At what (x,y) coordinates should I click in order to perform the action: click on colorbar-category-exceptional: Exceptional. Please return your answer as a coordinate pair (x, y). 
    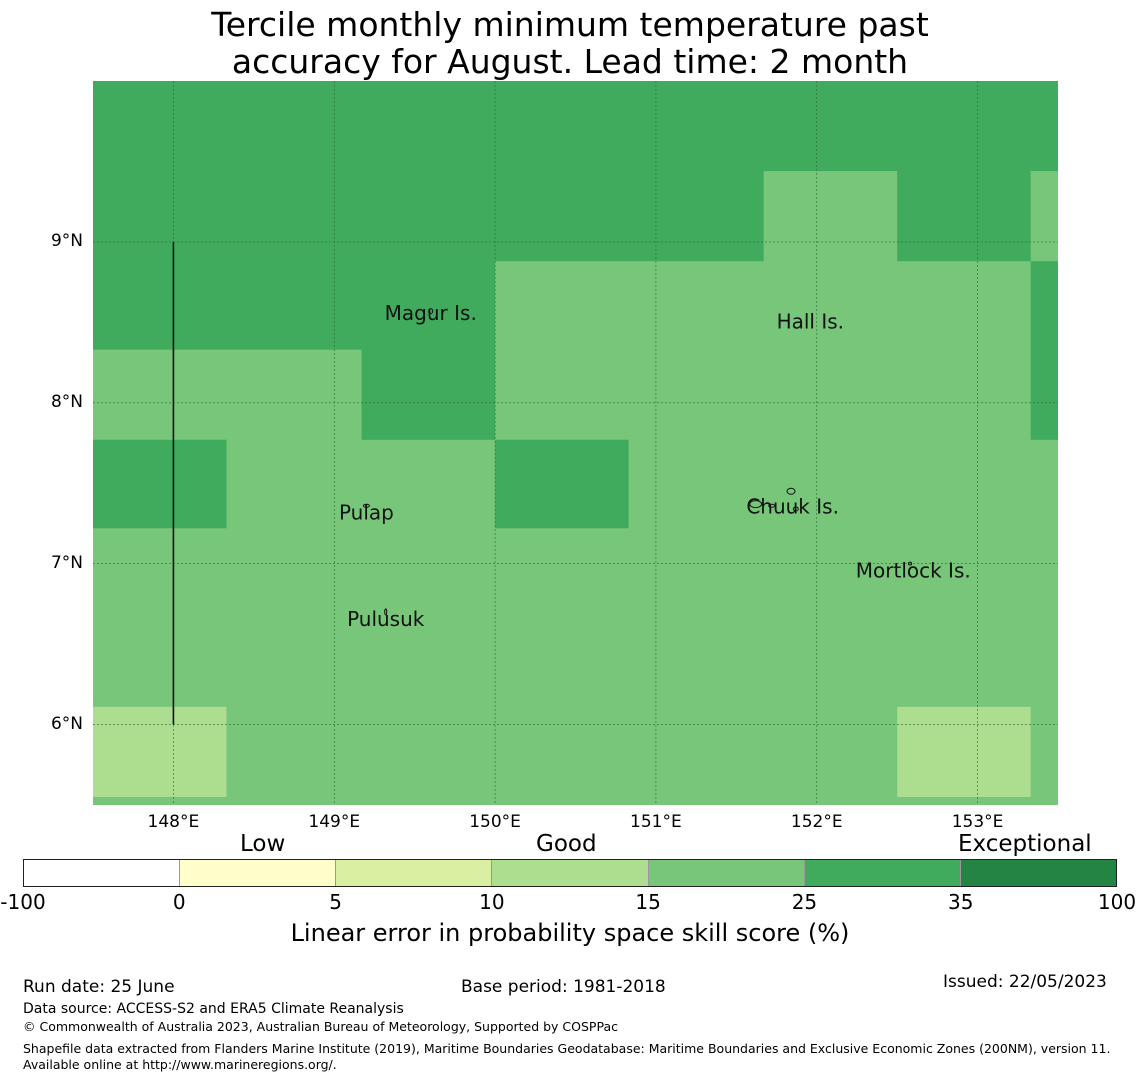
    Looking at the image, I should click on (1025, 844).